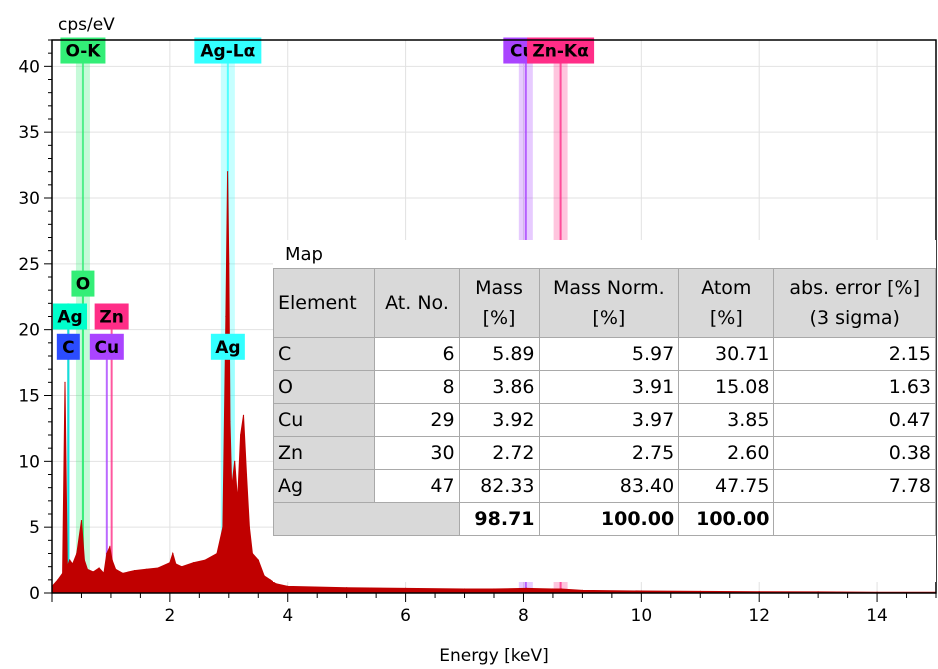 The height and width of the screenshot is (669, 938). I want to click on x-axis-ticks: 2 4 6 8 10 12 14, so click(494, 609).